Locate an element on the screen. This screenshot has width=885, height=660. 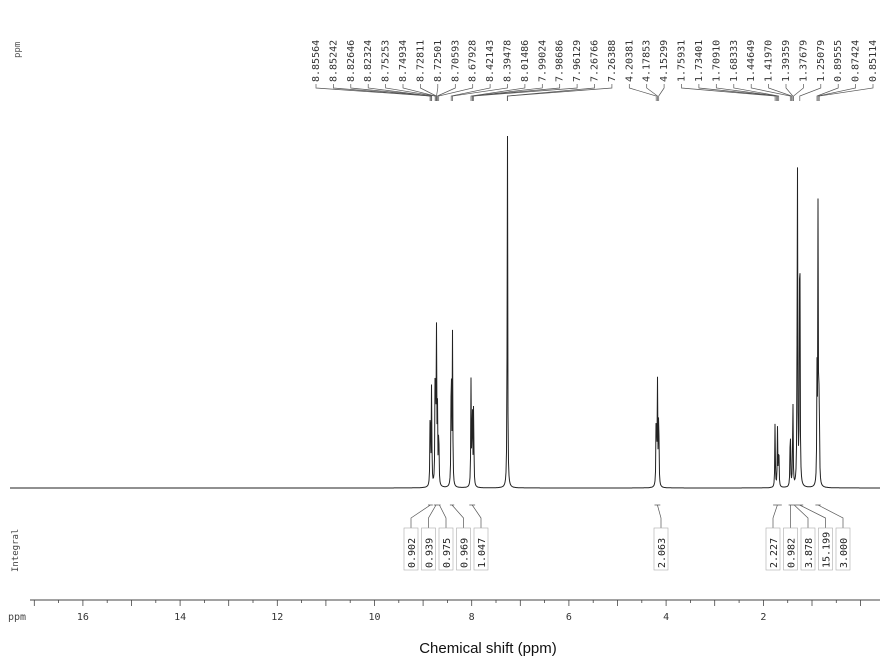
x-tick-label: 2 is located at coordinates (763, 617).